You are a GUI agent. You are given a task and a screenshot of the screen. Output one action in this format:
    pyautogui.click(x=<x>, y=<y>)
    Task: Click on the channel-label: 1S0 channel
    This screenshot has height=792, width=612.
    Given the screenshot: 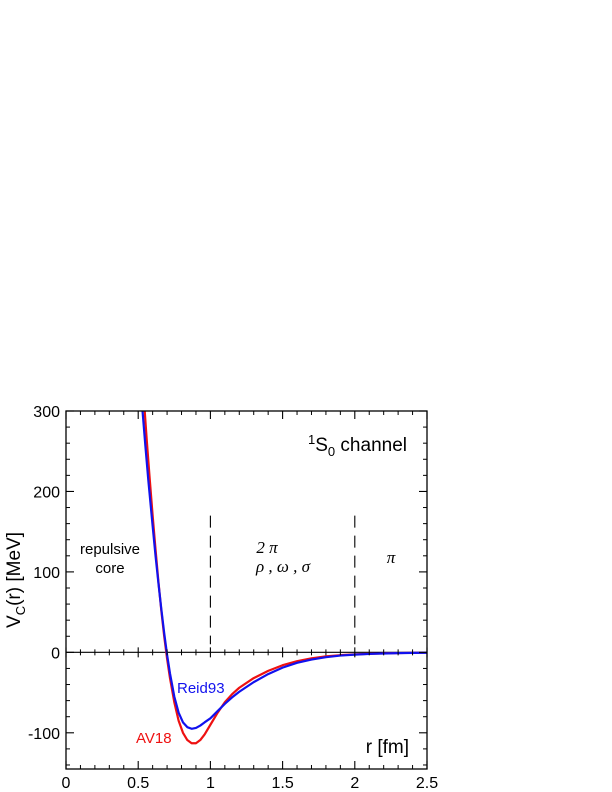 What is the action you would take?
    pyautogui.click(x=357, y=445)
    